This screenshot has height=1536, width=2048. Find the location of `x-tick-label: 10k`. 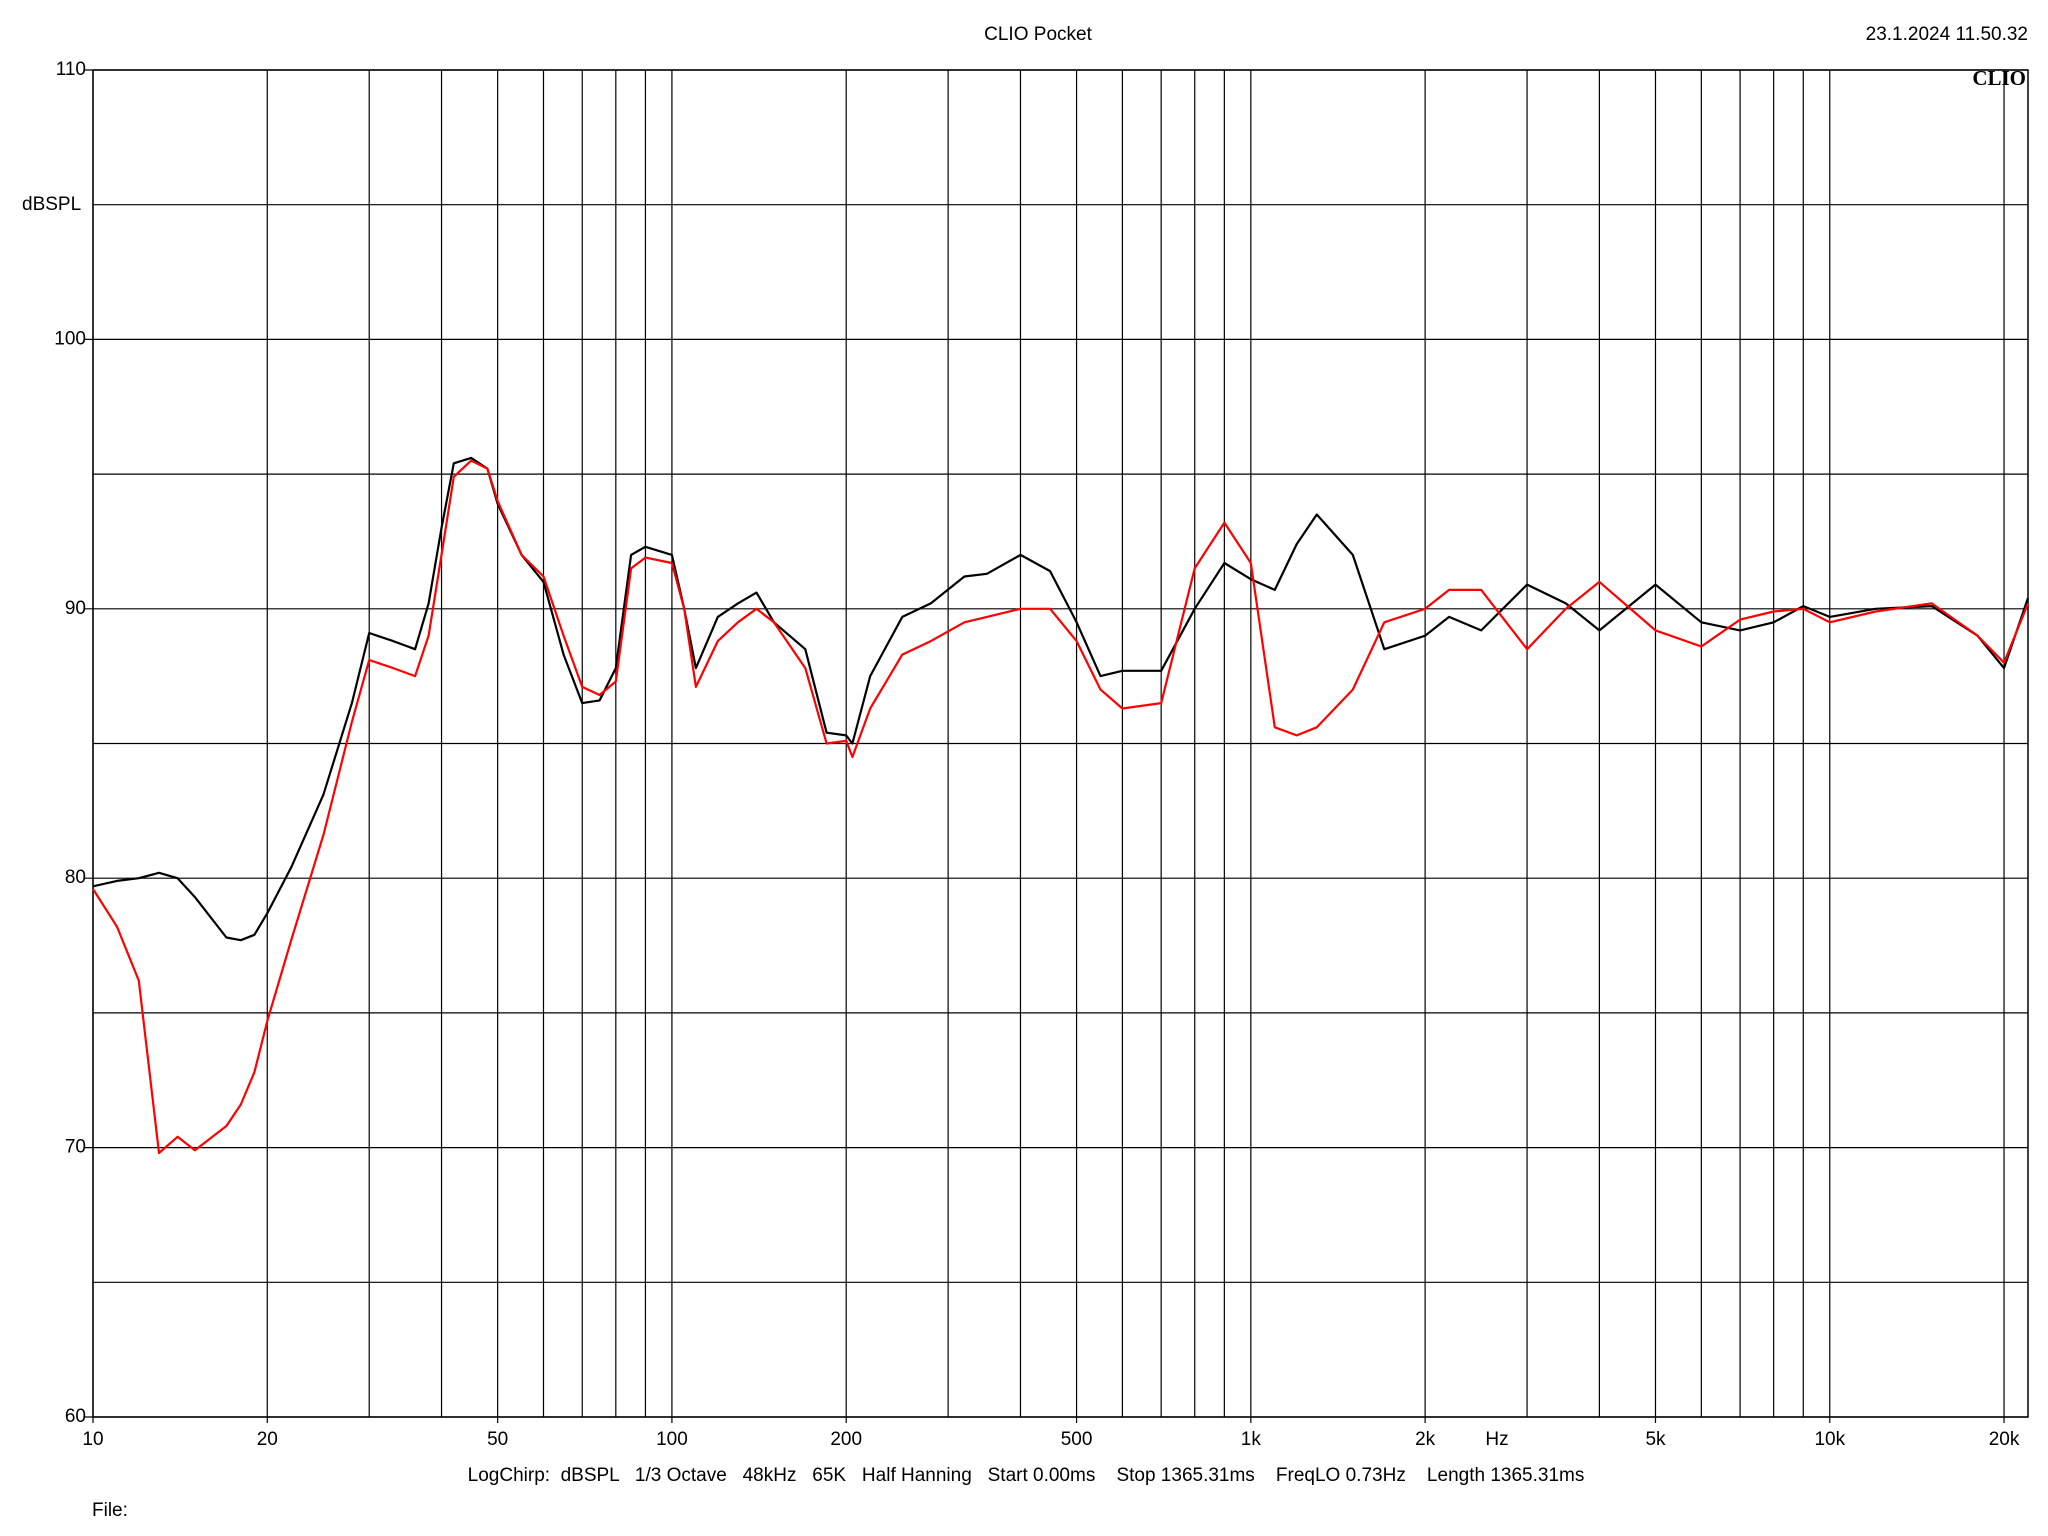

x-tick-label: 10k is located at coordinates (1829, 1439).